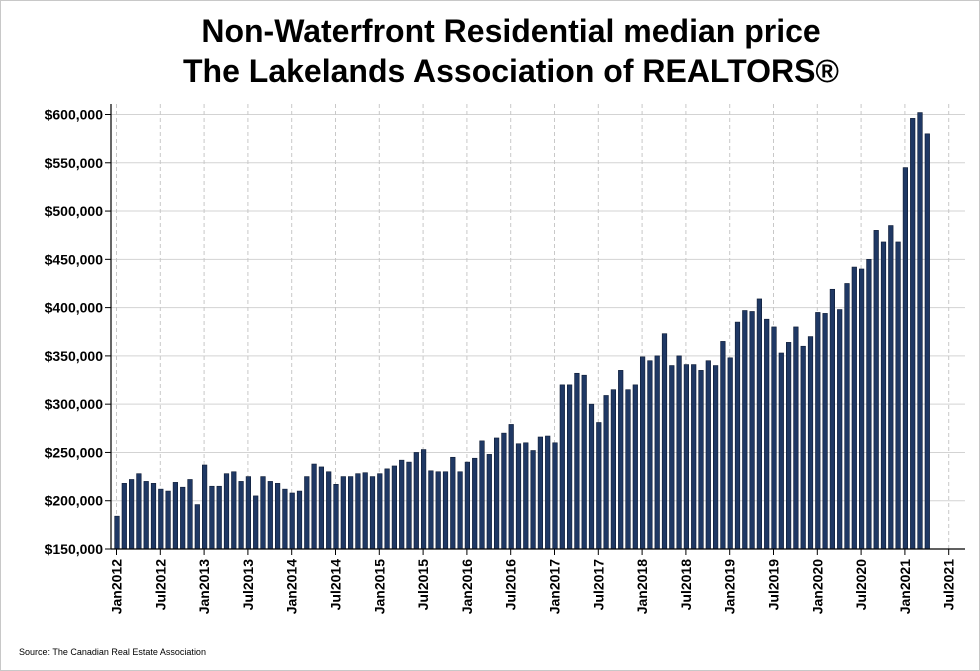  What do you see at coordinates (861, 585) in the screenshot?
I see `x-tick-label: Jul2020` at bounding box center [861, 585].